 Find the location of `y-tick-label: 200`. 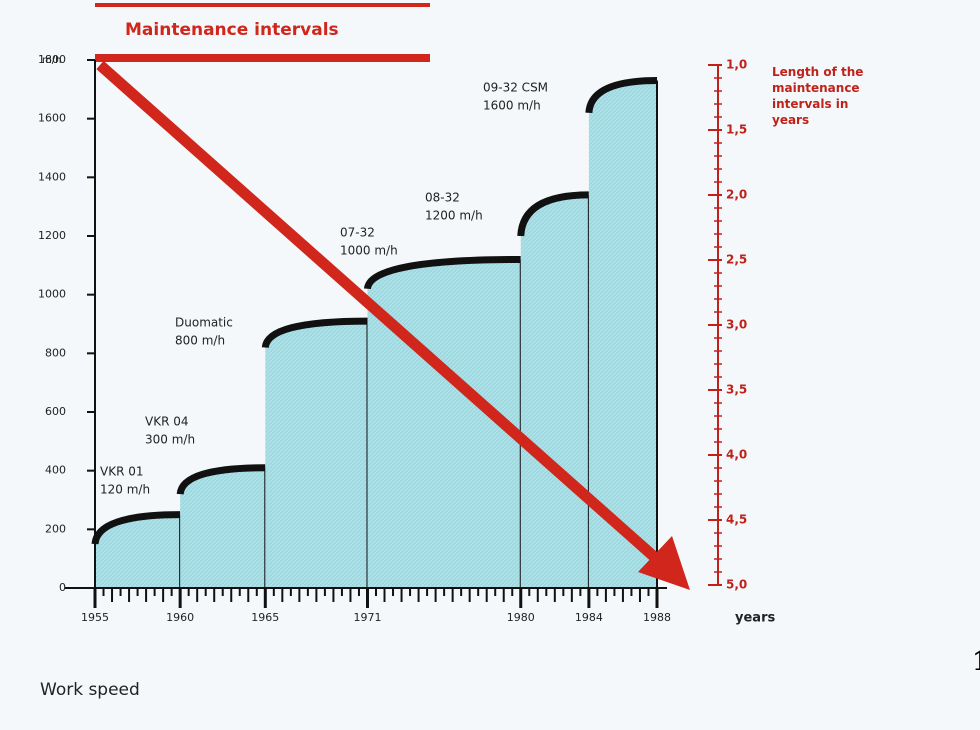

y-tick-label: 200 is located at coordinates (55, 528).